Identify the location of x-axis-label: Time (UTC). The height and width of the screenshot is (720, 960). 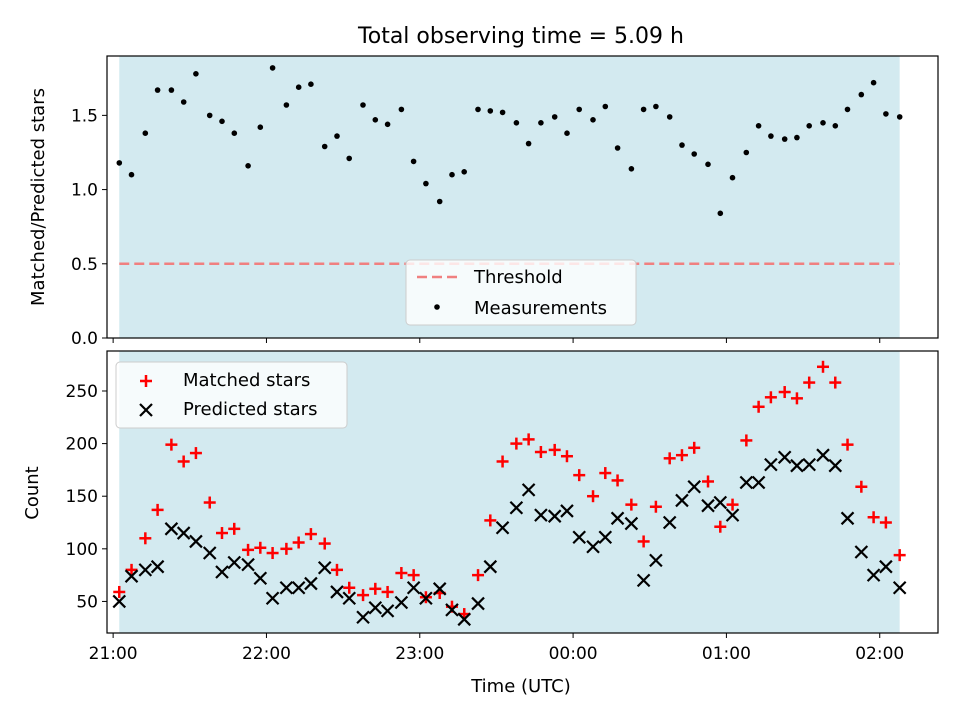
(520, 686).